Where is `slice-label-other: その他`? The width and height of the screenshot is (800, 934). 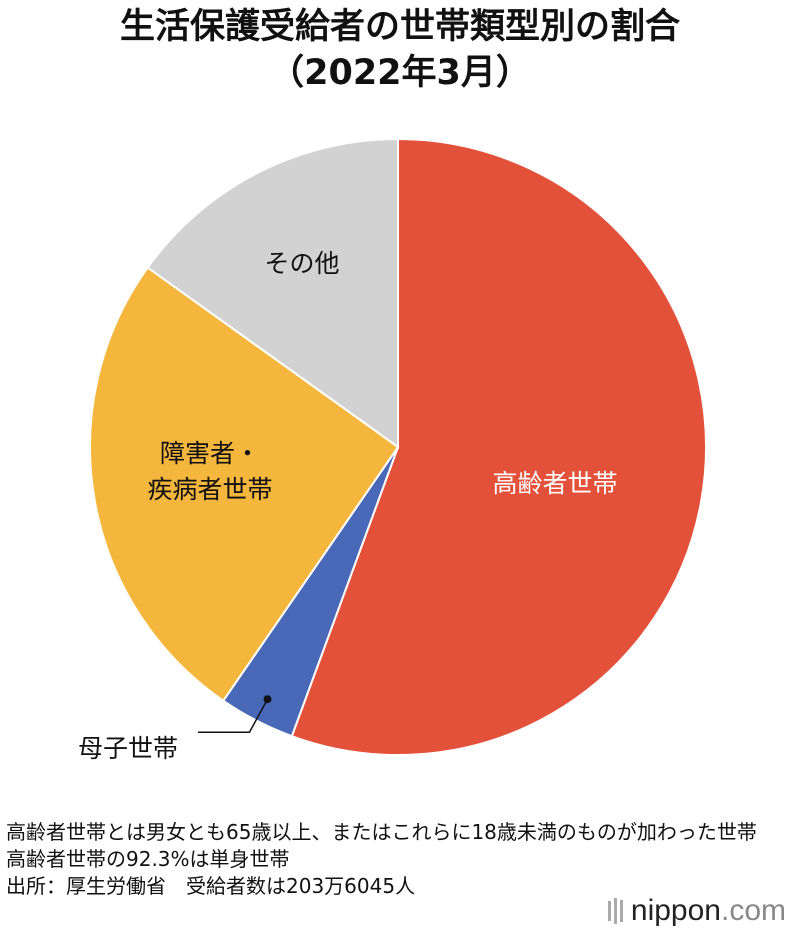
slice-label-other: その他 is located at coordinates (301, 263).